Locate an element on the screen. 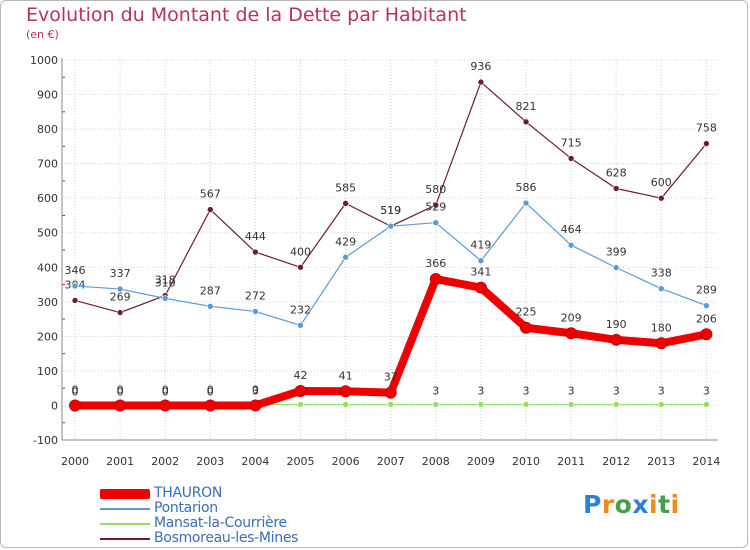  legend-label-thauron: THAURON is located at coordinates (188, 493).